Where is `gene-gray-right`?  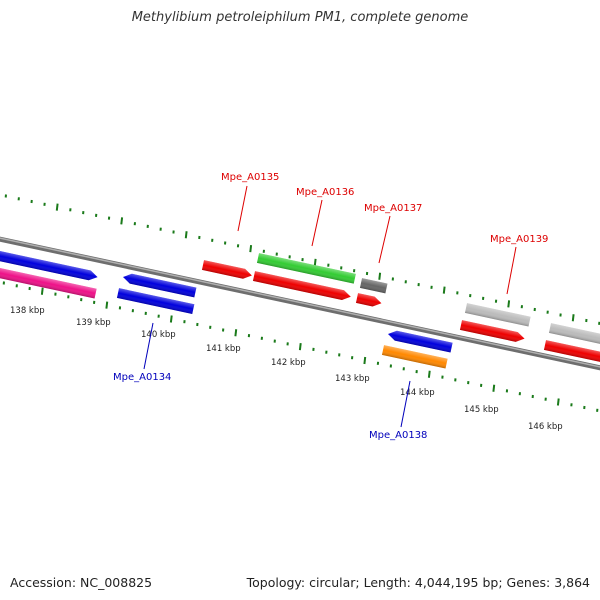 gene-gray-right is located at coordinates (574, 334).